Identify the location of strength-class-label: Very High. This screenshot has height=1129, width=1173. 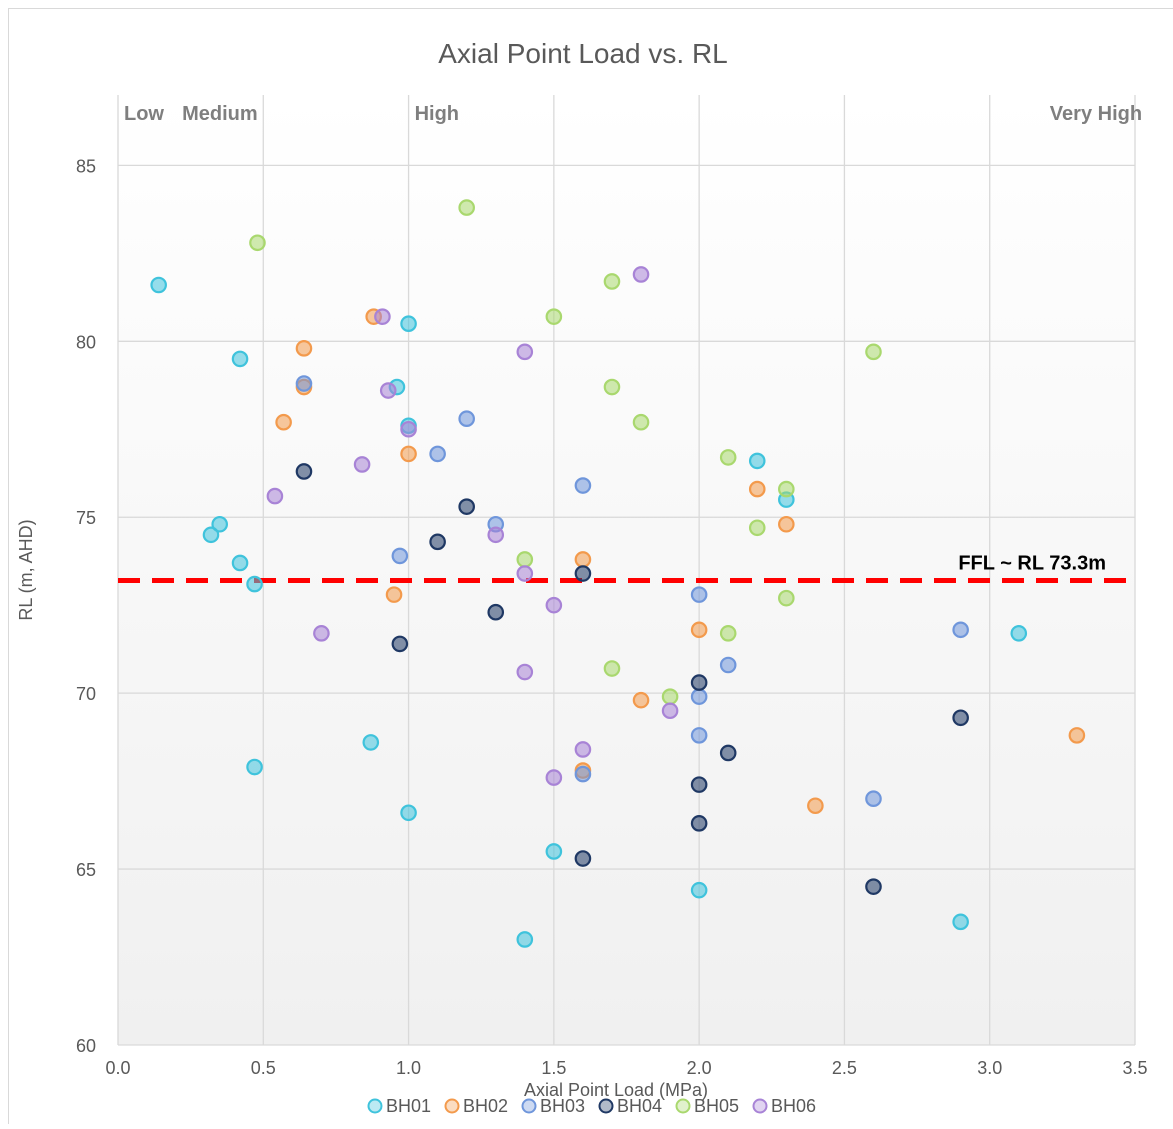
(1096, 114).